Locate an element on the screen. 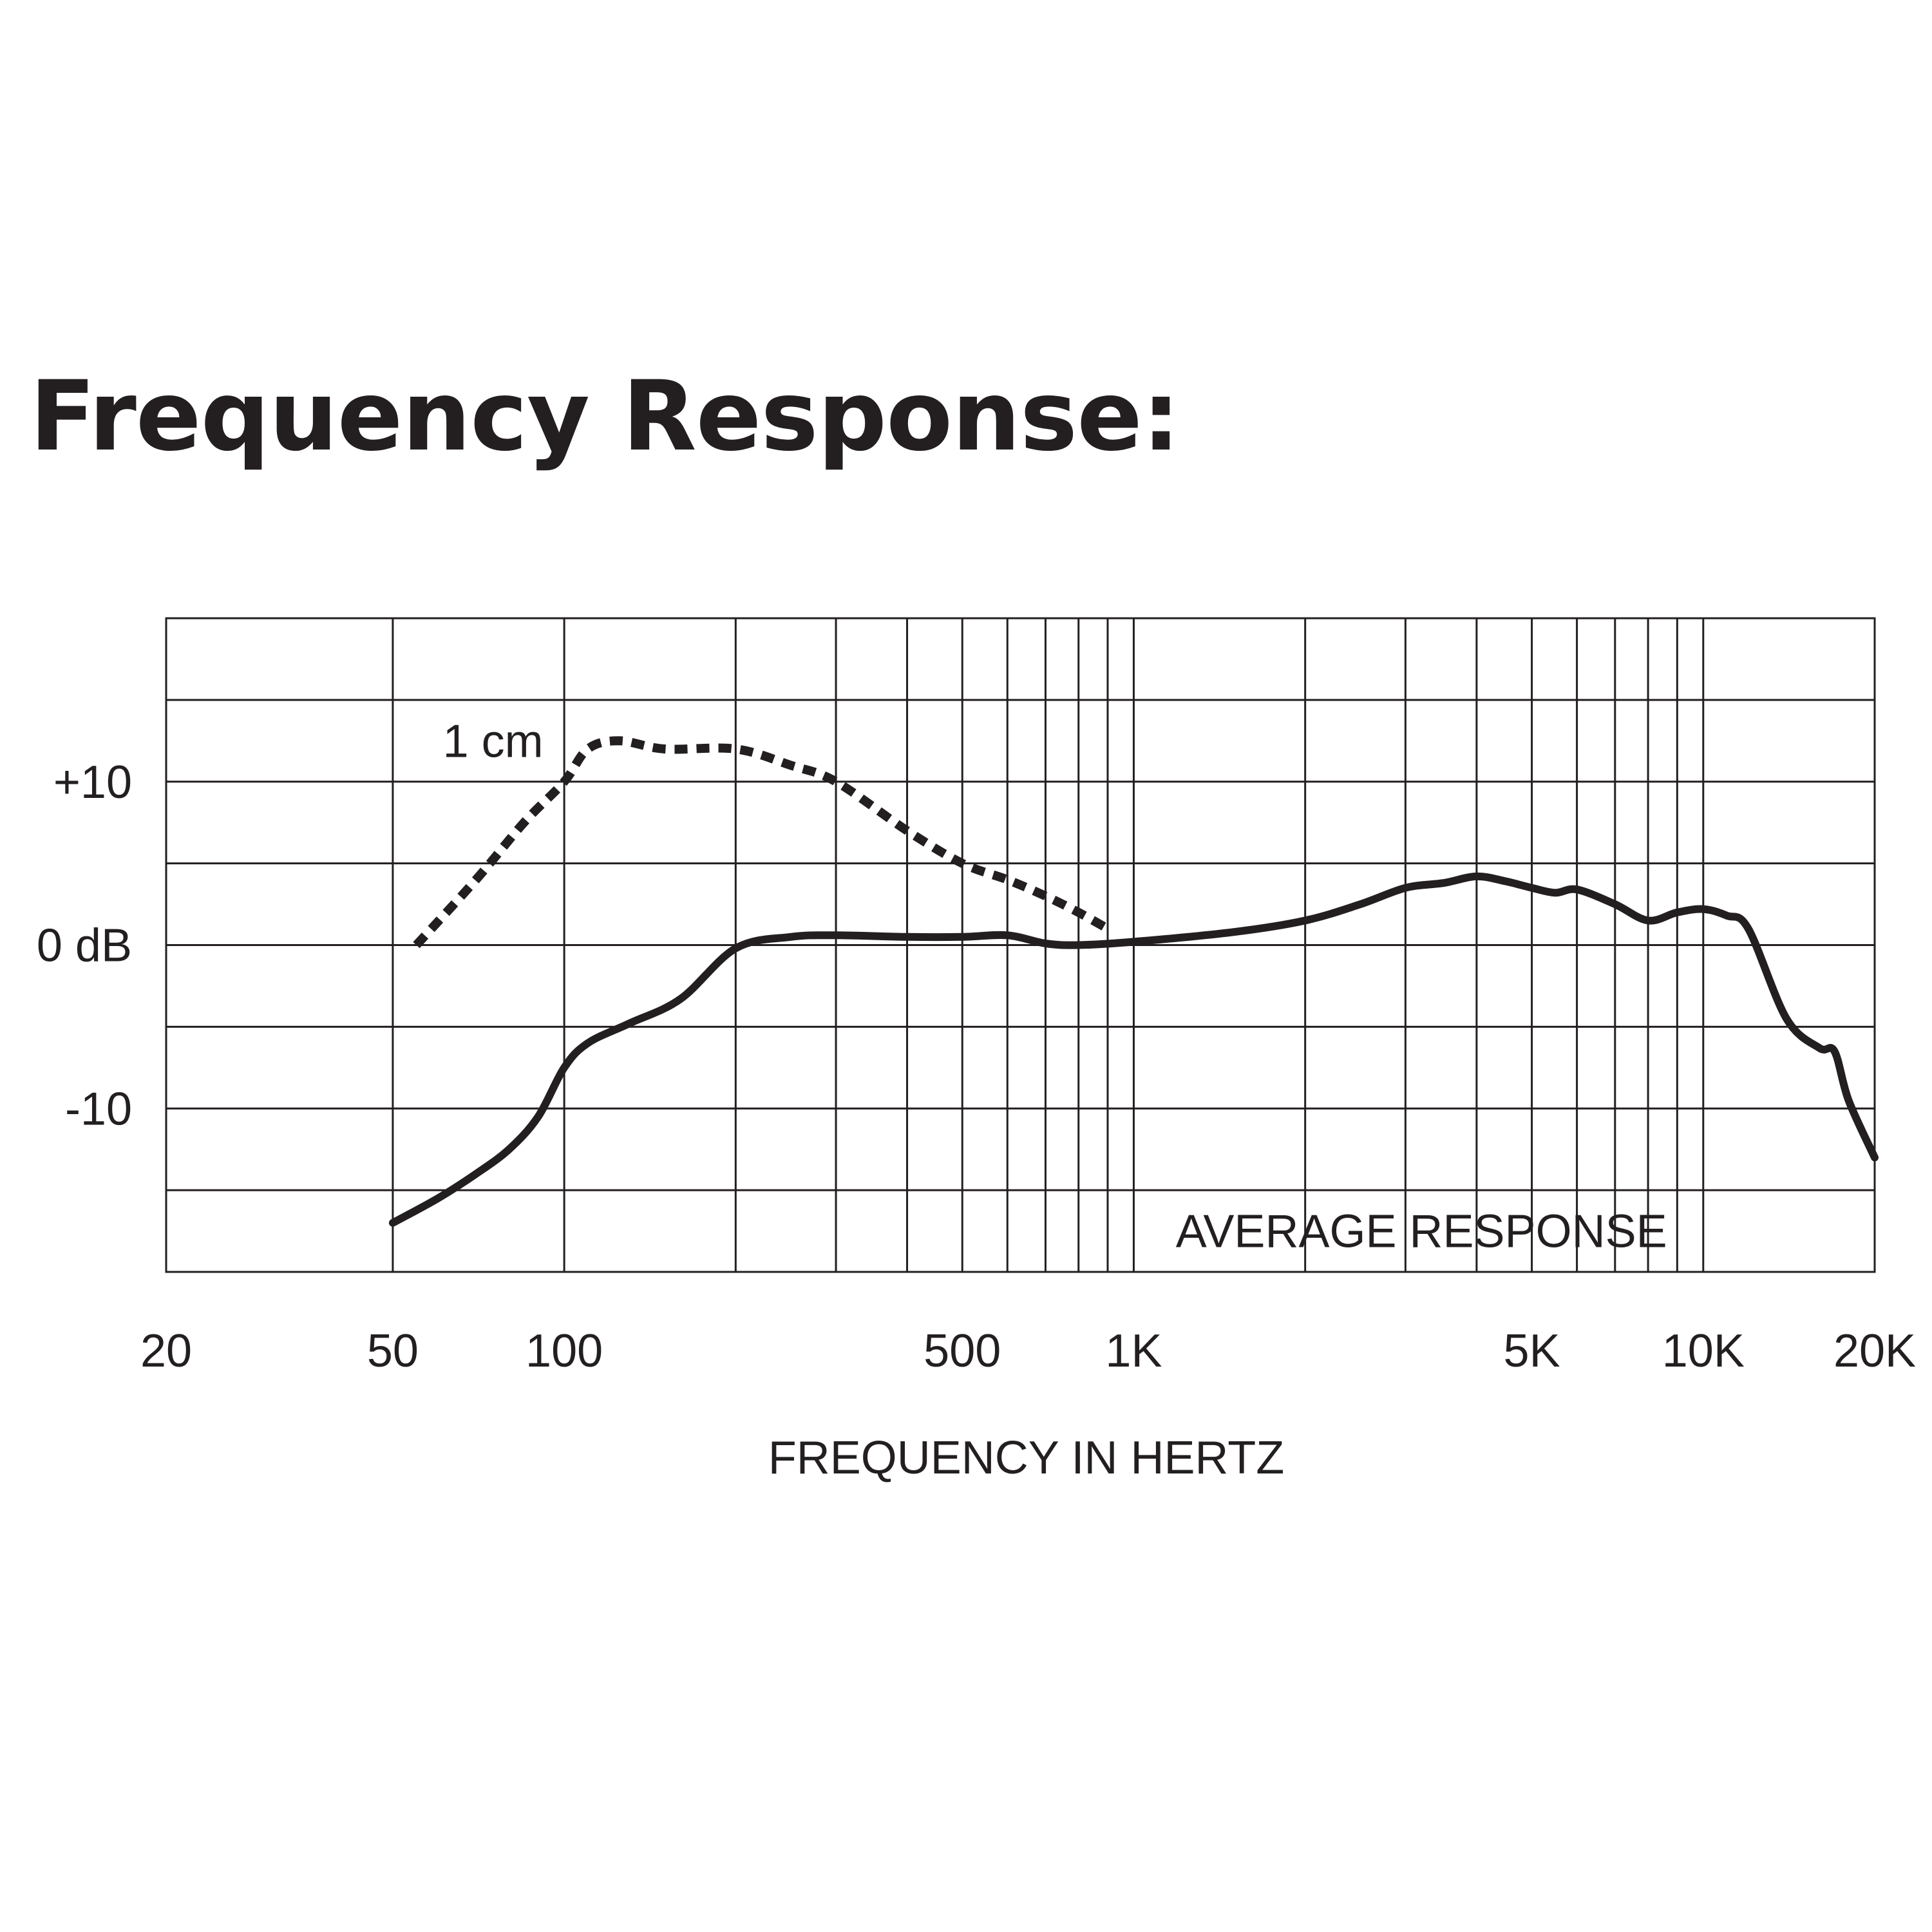 The image size is (1932, 1932). series-line-1cm is located at coordinates (761, 843).